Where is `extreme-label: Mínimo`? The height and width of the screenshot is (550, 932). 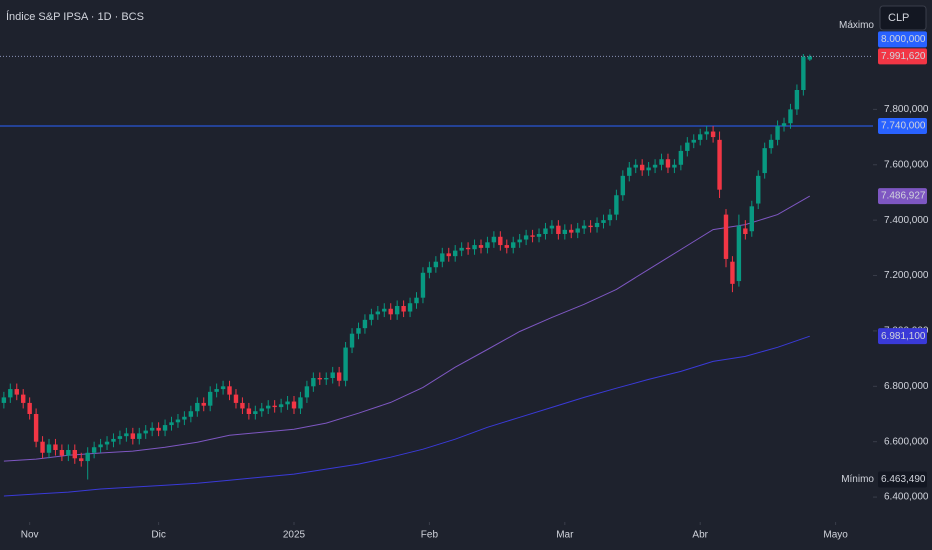
extreme-label: Mínimo is located at coordinates (857, 479).